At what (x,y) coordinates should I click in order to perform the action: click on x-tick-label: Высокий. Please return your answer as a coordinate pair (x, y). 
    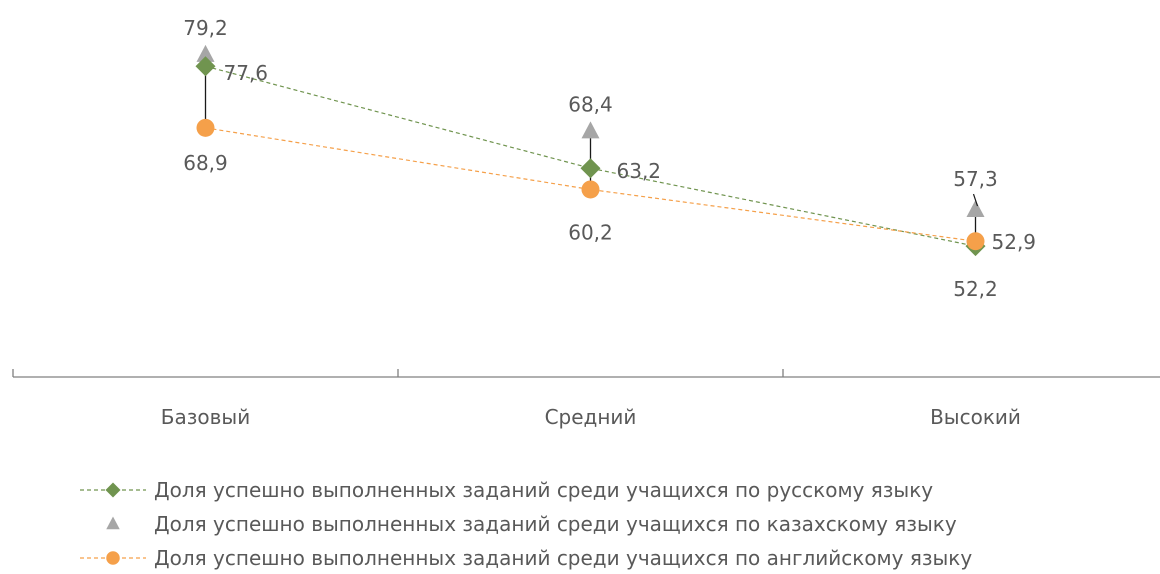
    Looking at the image, I should click on (975, 417).